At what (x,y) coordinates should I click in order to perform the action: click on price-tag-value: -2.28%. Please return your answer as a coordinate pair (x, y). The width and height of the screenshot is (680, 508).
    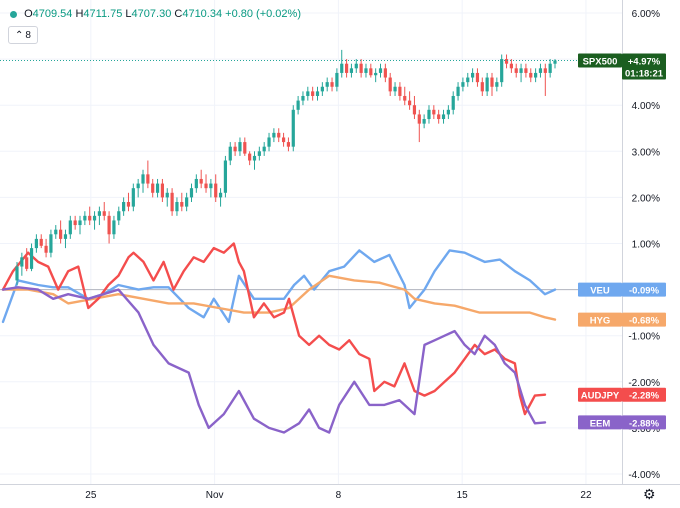
    Looking at the image, I should click on (644, 396).